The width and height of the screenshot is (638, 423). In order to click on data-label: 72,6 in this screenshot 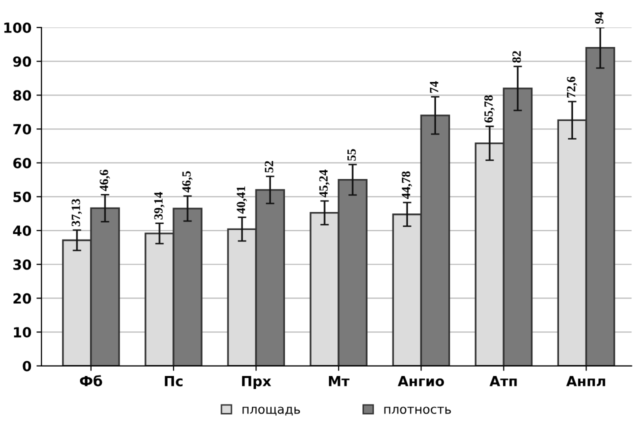, I will do `click(572, 87)`.